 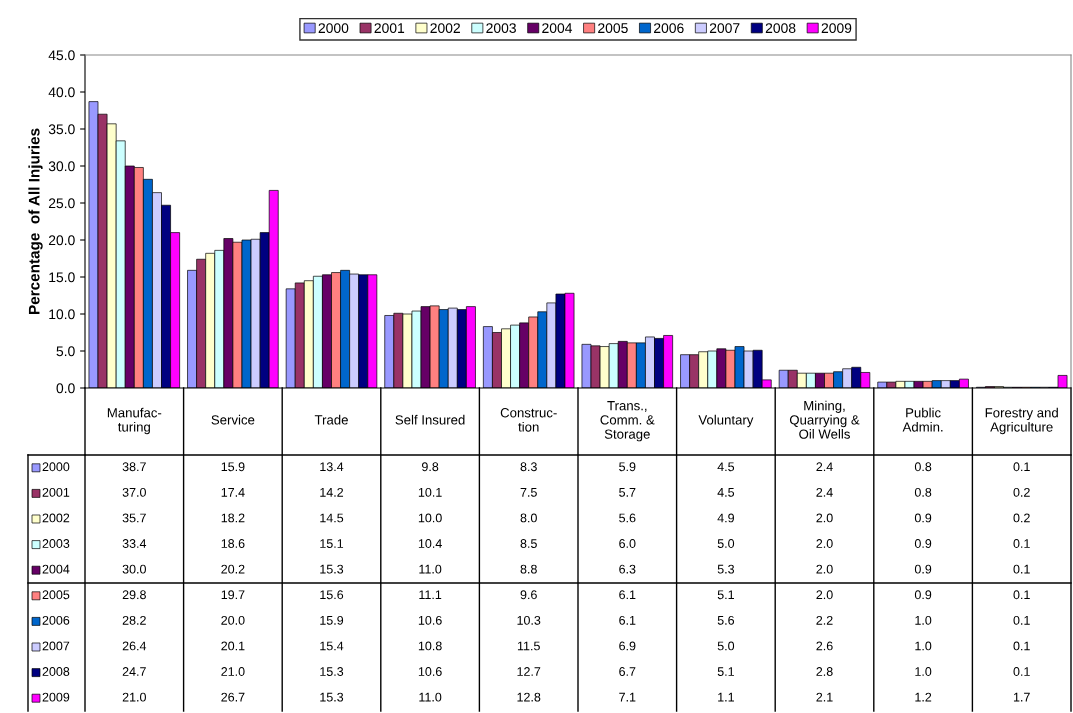 I want to click on y-tick-label: 25.0, so click(x=61, y=203).